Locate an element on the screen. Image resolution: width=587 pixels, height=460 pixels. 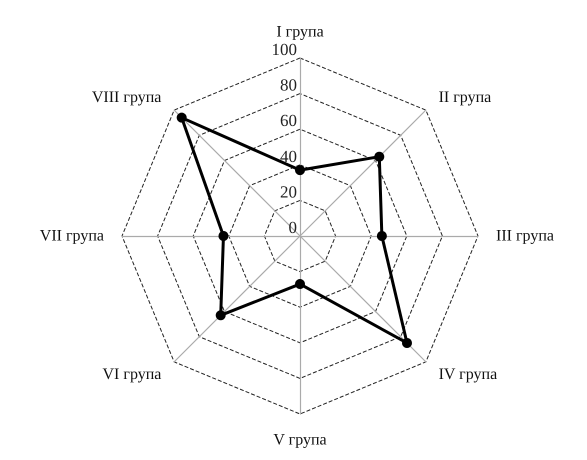
y-tick-label: 60 is located at coordinates (288, 120).